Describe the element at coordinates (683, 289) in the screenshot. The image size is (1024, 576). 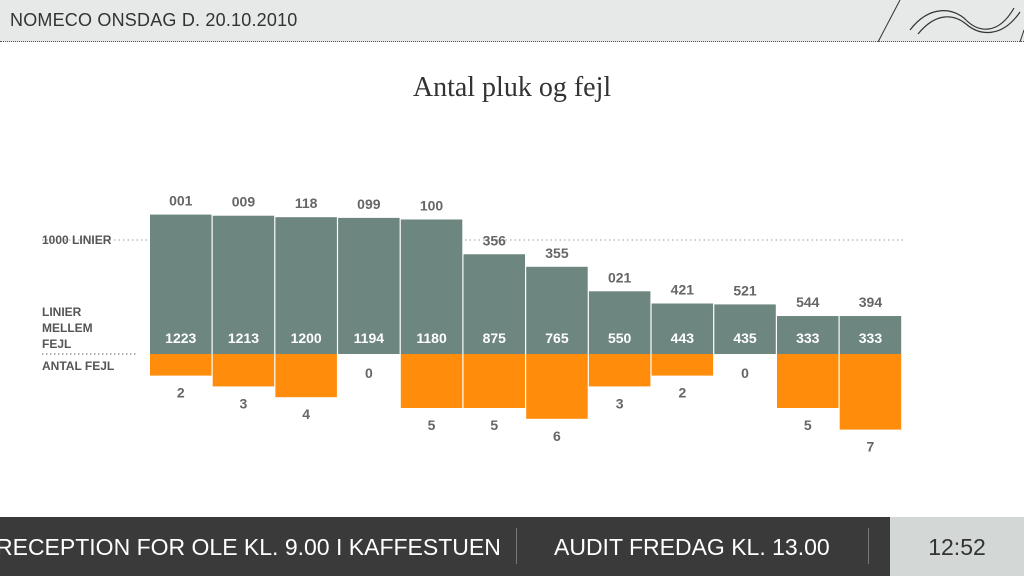
I see `category-label: 421` at that location.